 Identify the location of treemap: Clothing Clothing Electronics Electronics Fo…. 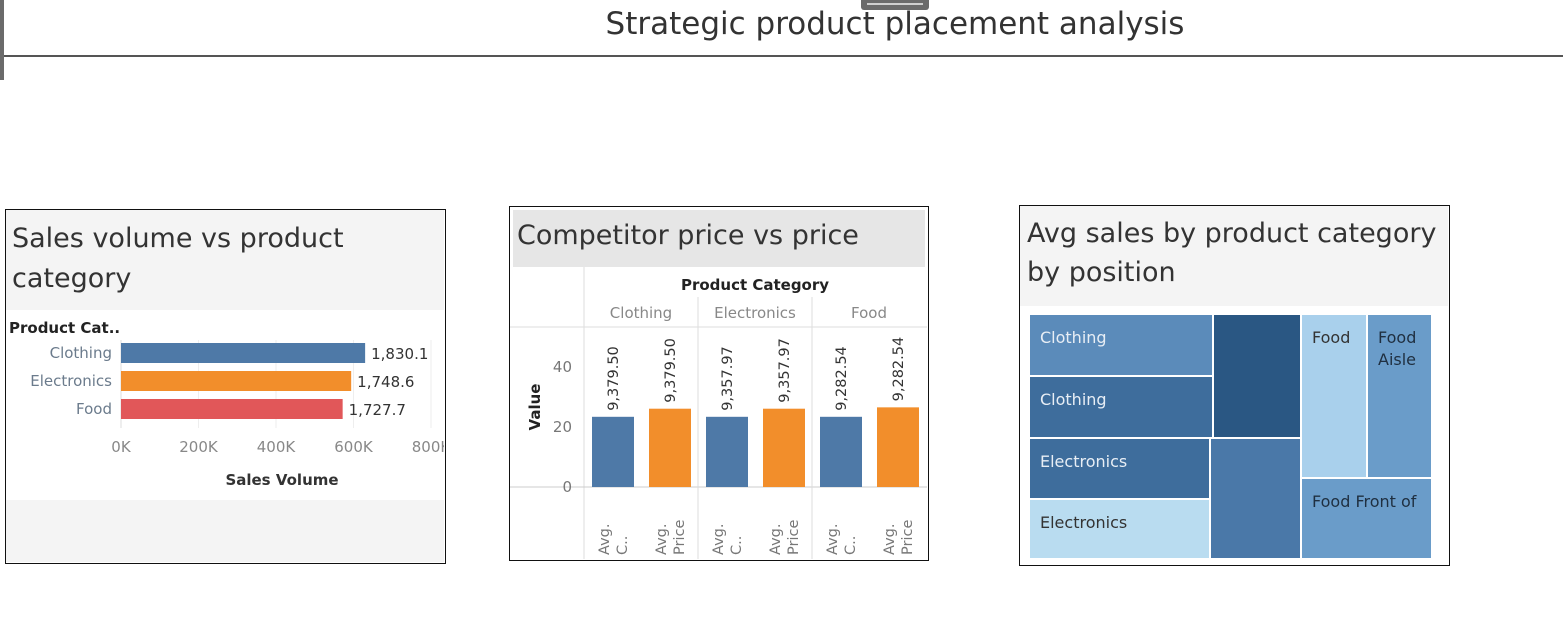
(1230, 436).